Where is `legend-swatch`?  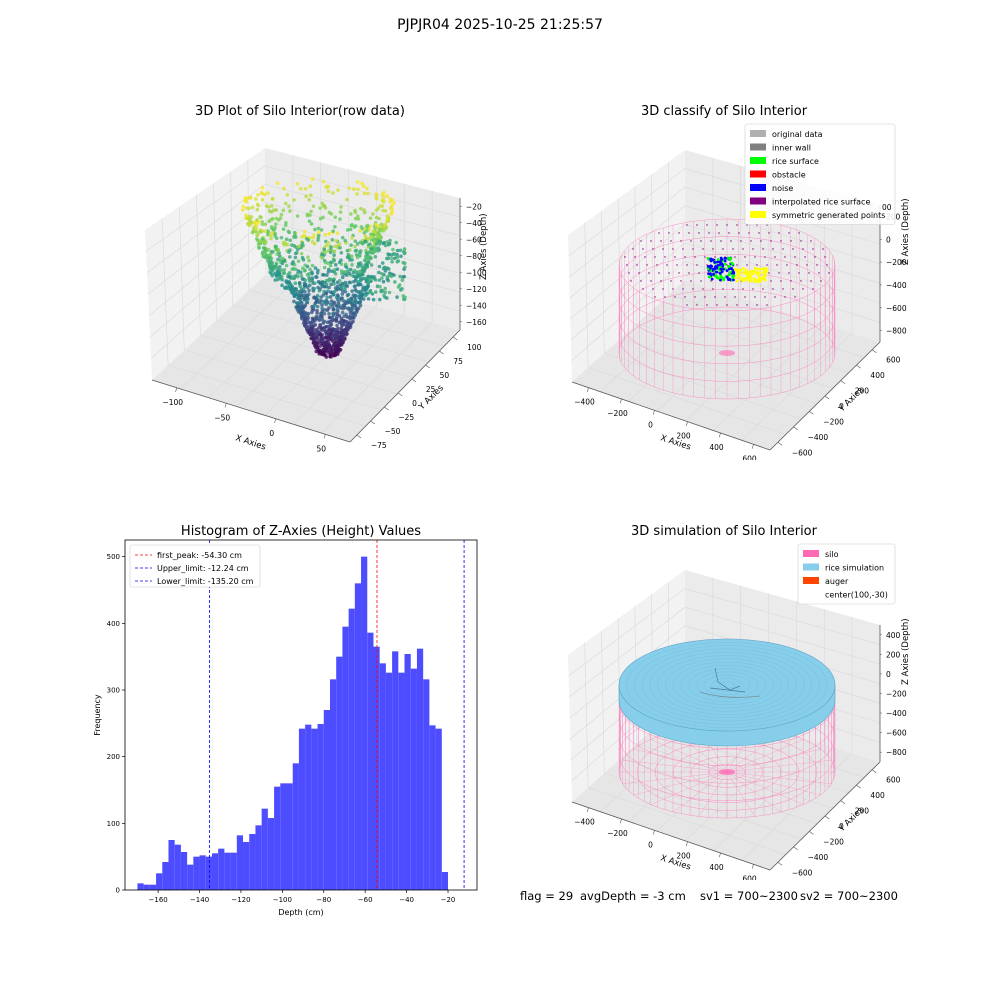
legend-swatch is located at coordinates (758, 201).